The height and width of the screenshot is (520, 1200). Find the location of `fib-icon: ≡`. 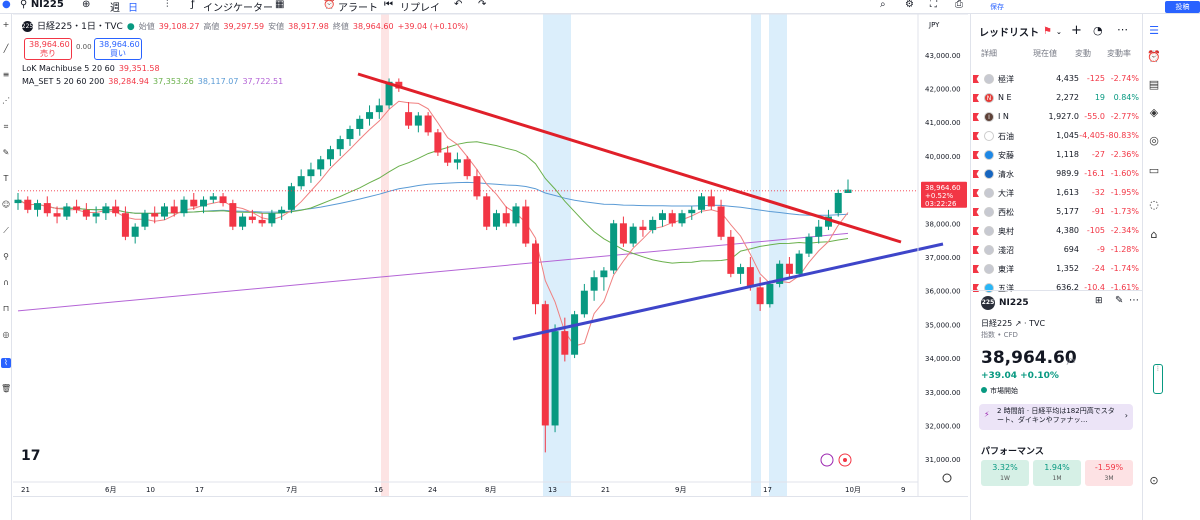

fib-icon: ≡ is located at coordinates (6, 74).